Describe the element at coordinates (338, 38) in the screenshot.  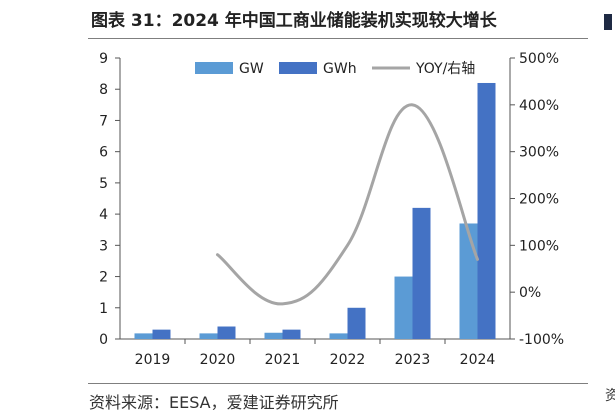
I see `title-rule` at that location.